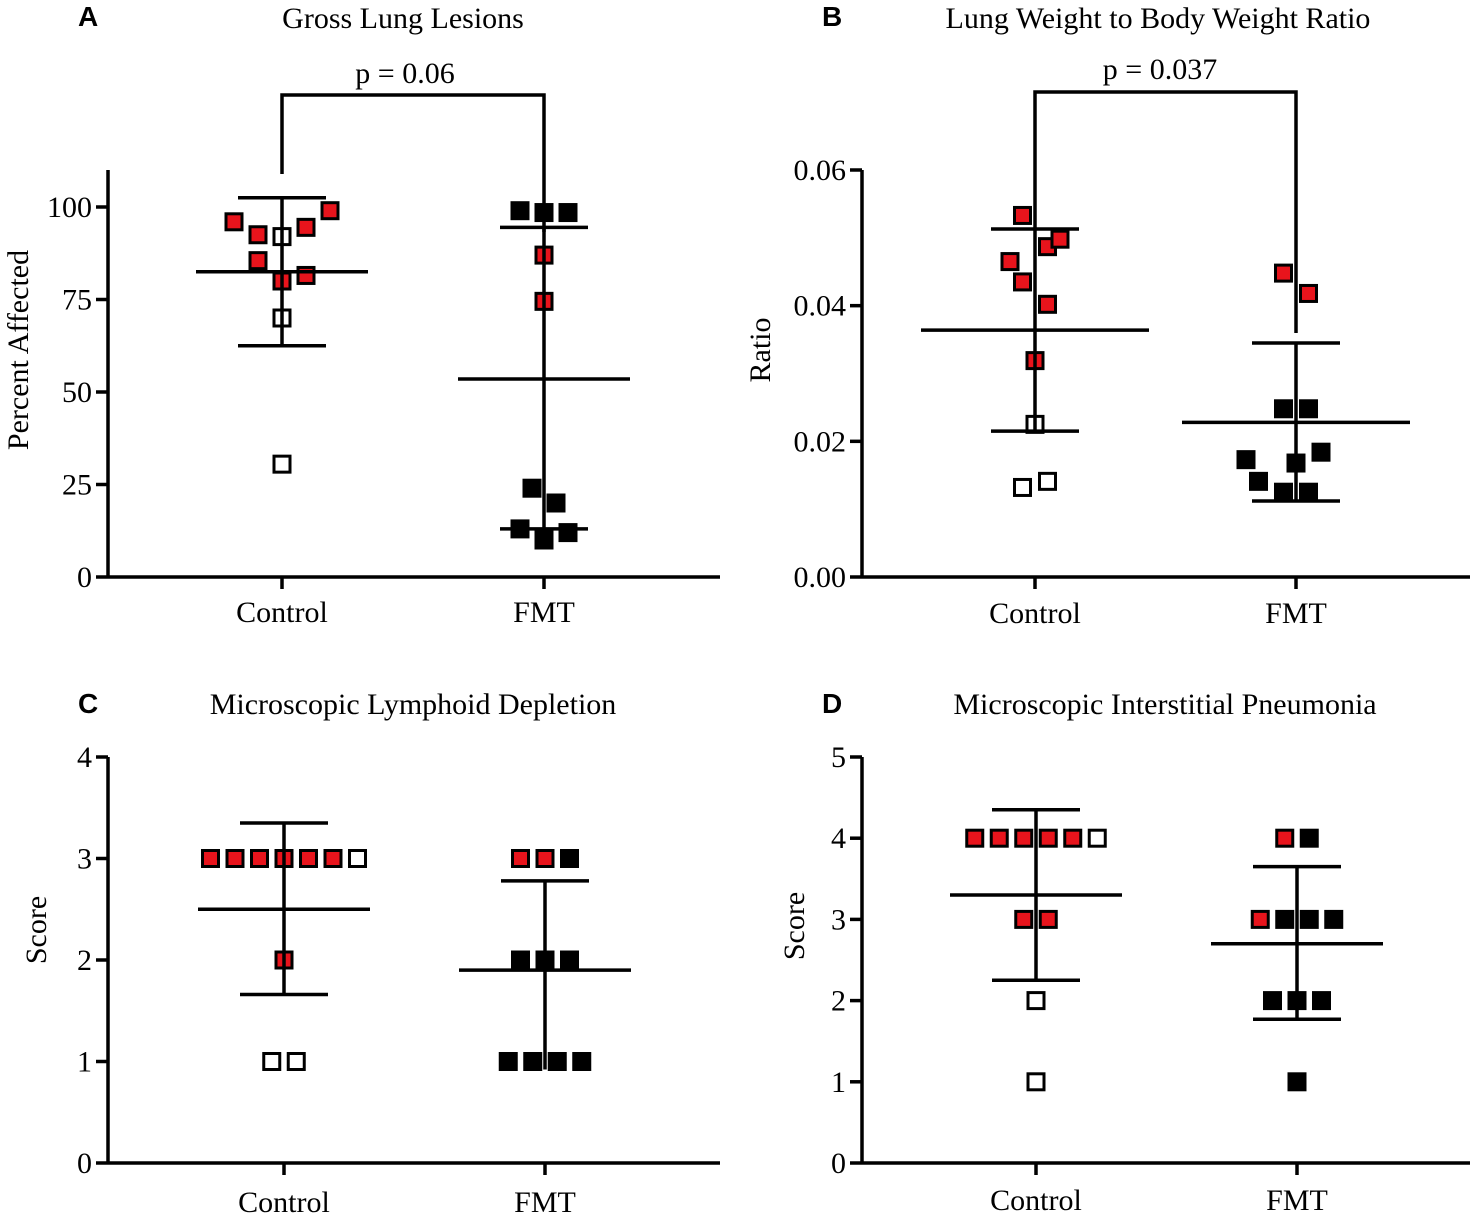 The width and height of the screenshot is (1478, 1216). I want to click on chart-title: Lung Weight to Body Weight Ratio, so click(1158, 18).